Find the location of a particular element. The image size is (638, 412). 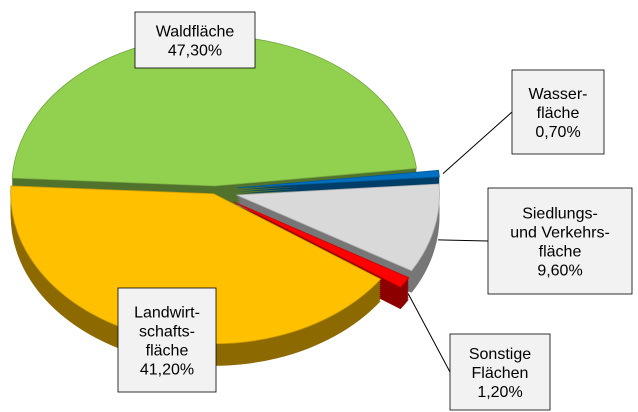

value-label: 9,60% is located at coordinates (559, 271).